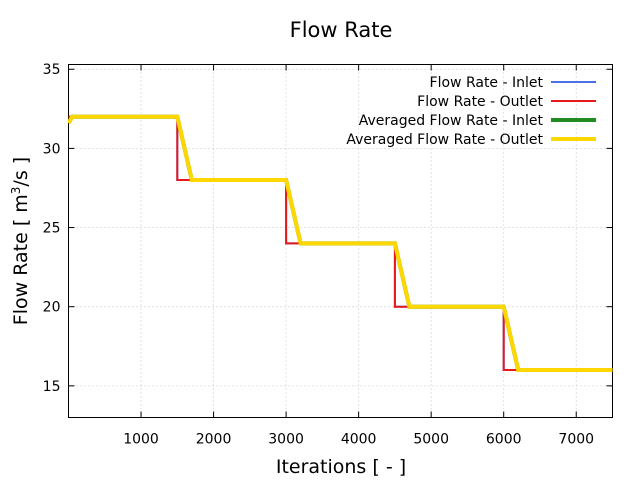  Describe the element at coordinates (286, 440) in the screenshot. I see `x-tick-label: 3000` at that location.